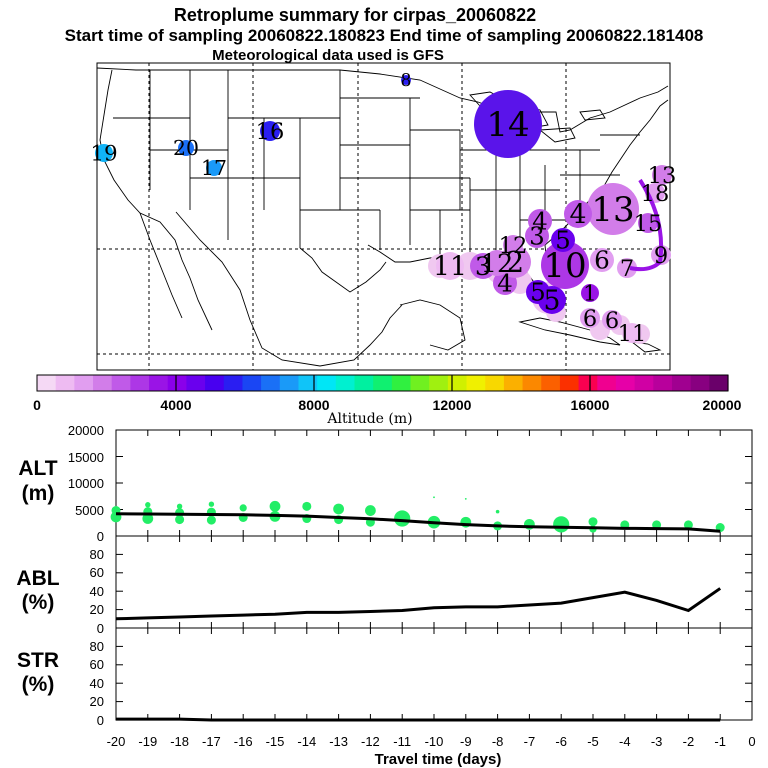 This screenshot has height=768, width=768. What do you see at coordinates (561, 741) in the screenshot?
I see `x-tick-label: -6` at bounding box center [561, 741].